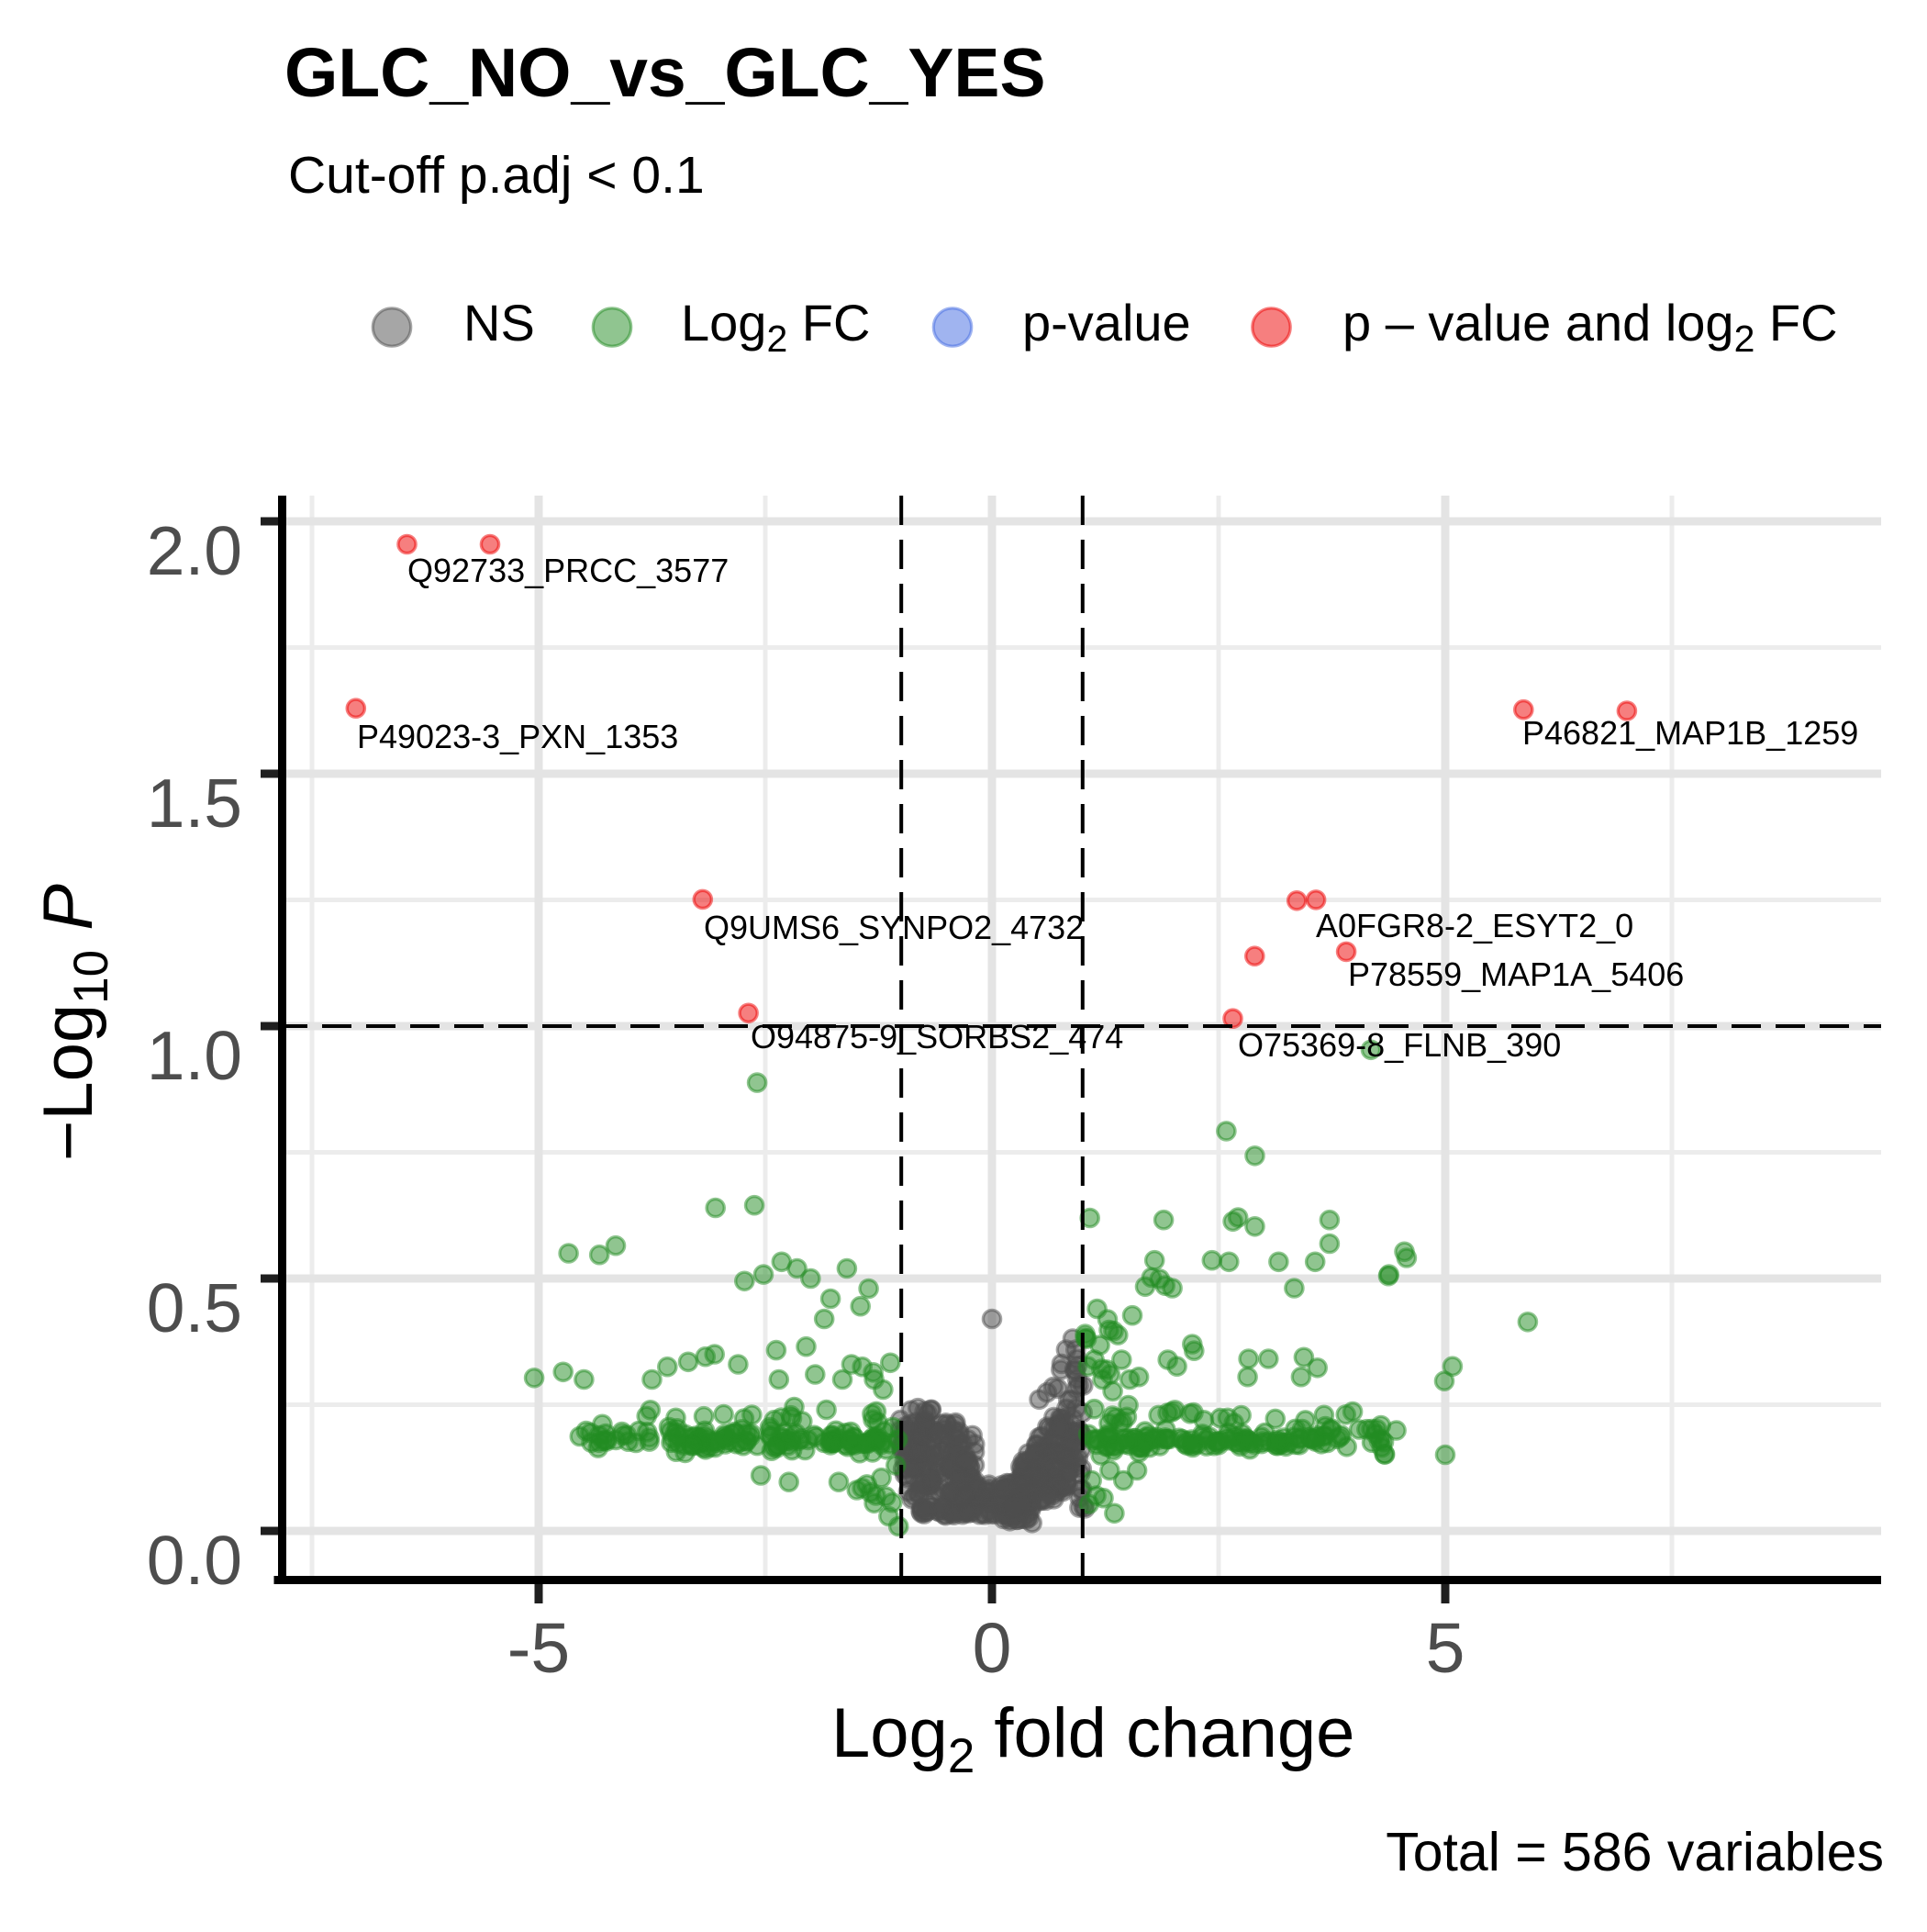  What do you see at coordinates (568, 570) in the screenshot?
I see `svg-text: Q92733_PRCC_3577` at bounding box center [568, 570].